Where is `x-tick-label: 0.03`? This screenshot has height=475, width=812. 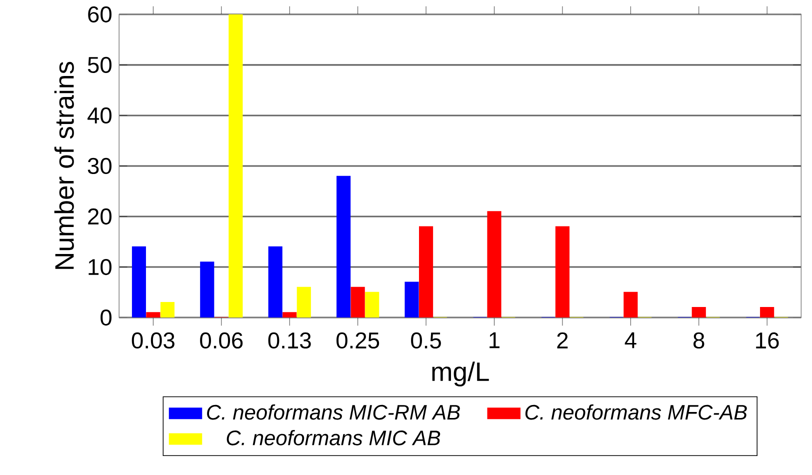
x-tick-label: 0.03 is located at coordinates (153, 340).